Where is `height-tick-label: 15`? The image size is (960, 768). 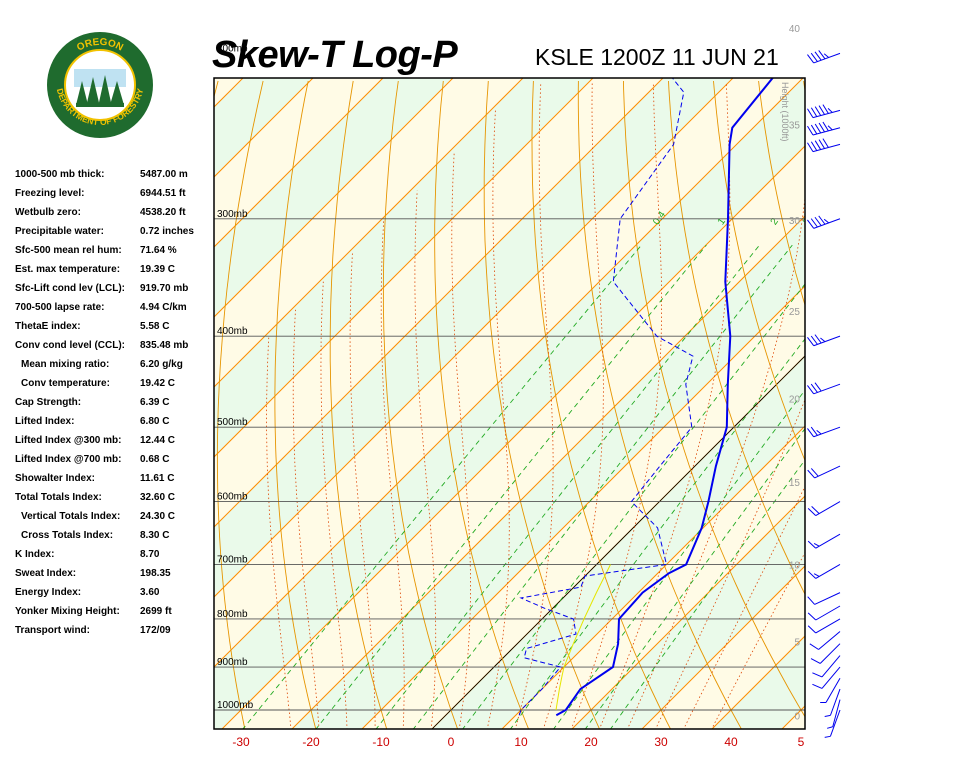
height-tick-label: 15 is located at coordinates (795, 483).